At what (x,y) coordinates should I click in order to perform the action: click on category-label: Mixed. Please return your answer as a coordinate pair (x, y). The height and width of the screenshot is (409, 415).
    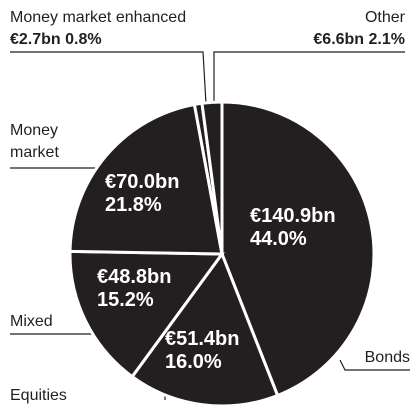
    Looking at the image, I should click on (31, 321).